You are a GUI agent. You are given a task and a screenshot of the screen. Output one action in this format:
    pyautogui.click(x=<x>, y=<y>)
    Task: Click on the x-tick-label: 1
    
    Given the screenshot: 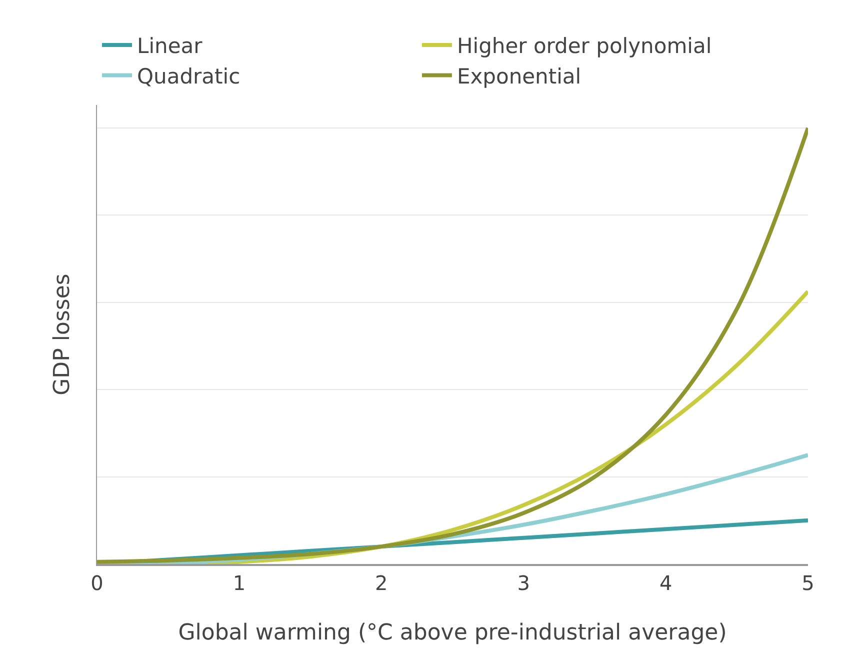 What is the action you would take?
    pyautogui.click(x=239, y=583)
    